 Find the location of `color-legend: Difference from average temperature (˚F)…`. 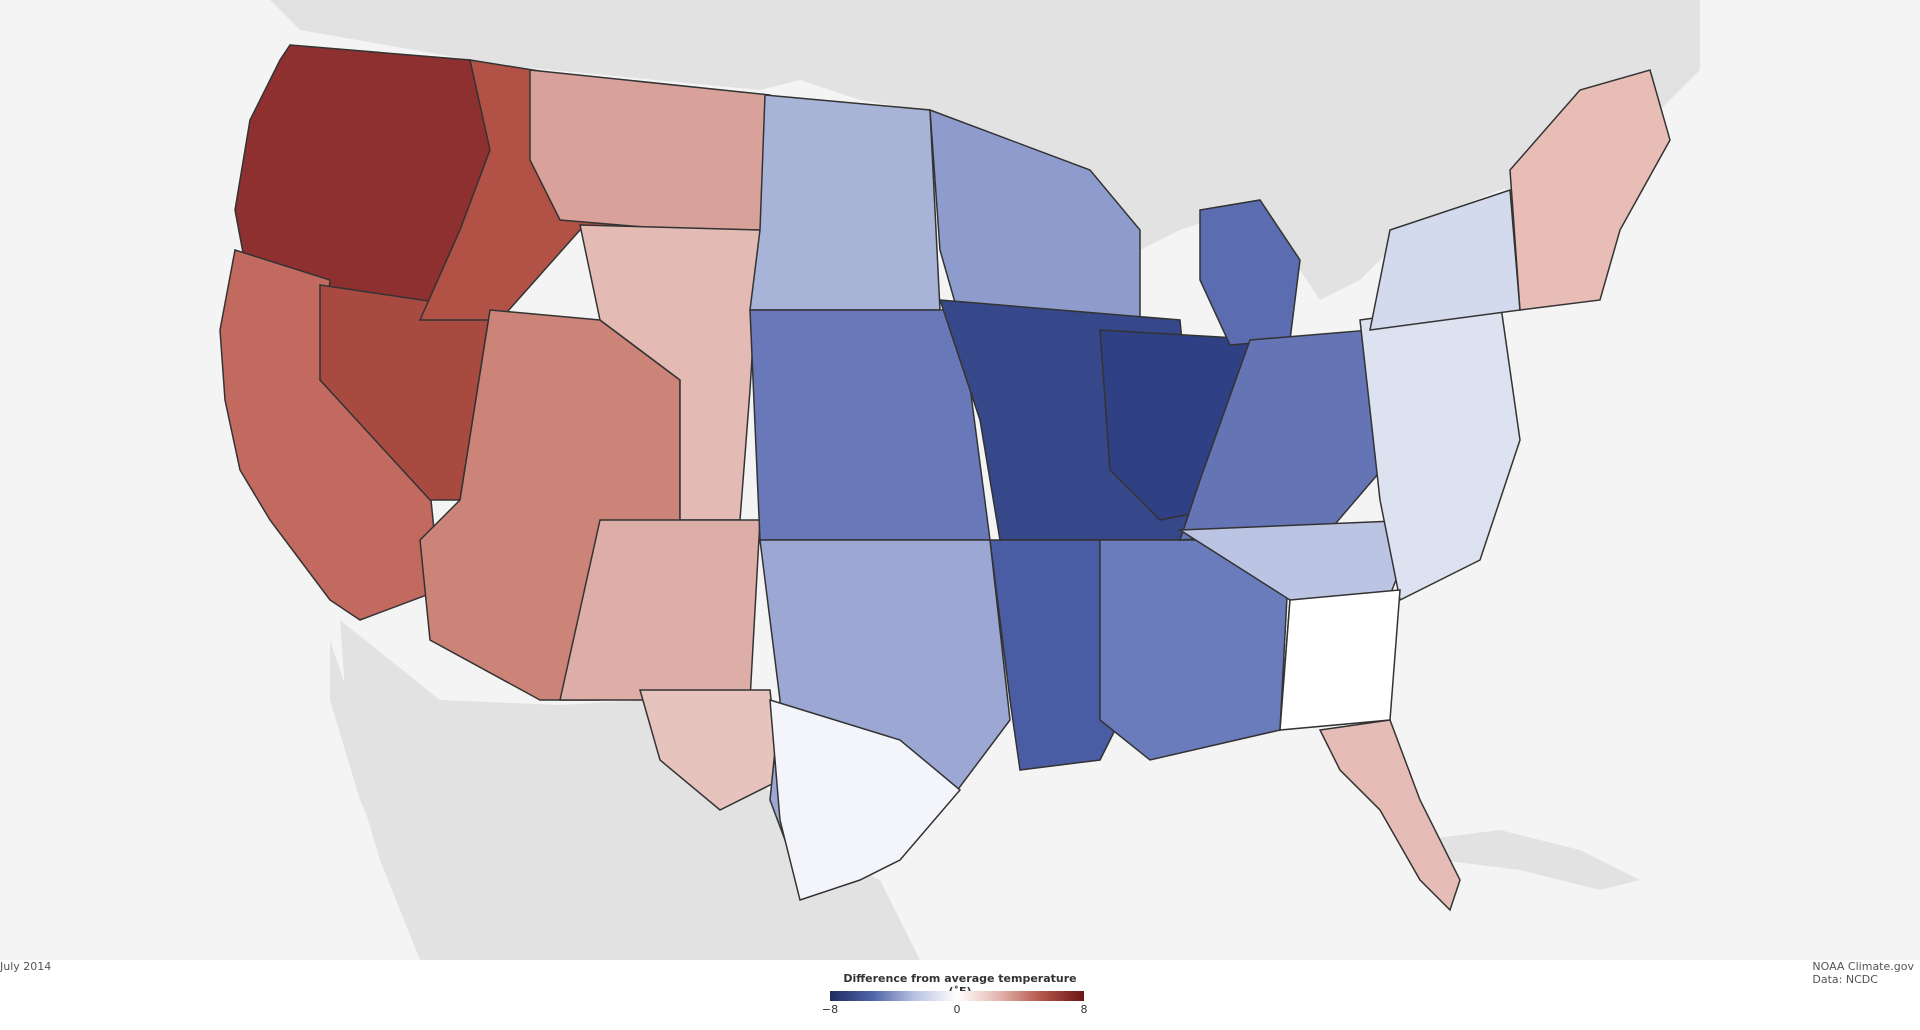

color-legend: Difference from average temperature (˚F)… is located at coordinates (956, 1000).